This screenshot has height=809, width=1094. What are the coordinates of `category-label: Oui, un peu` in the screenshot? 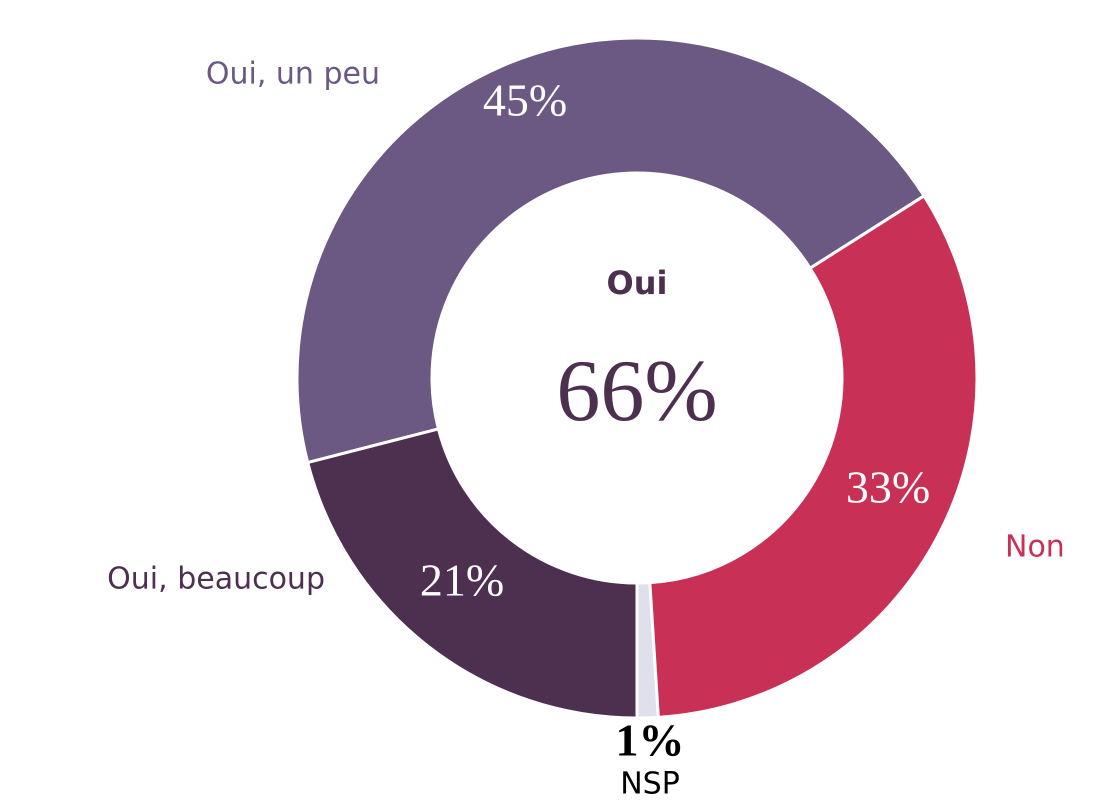 It's located at (293, 74).